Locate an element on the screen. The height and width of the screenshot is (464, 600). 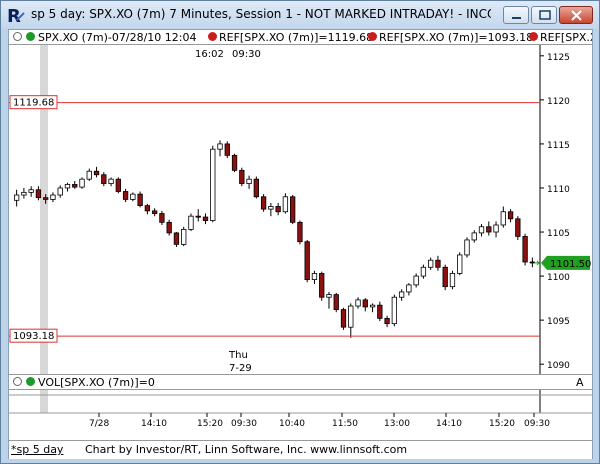
y-tick-label: 1090 is located at coordinates (558, 366).